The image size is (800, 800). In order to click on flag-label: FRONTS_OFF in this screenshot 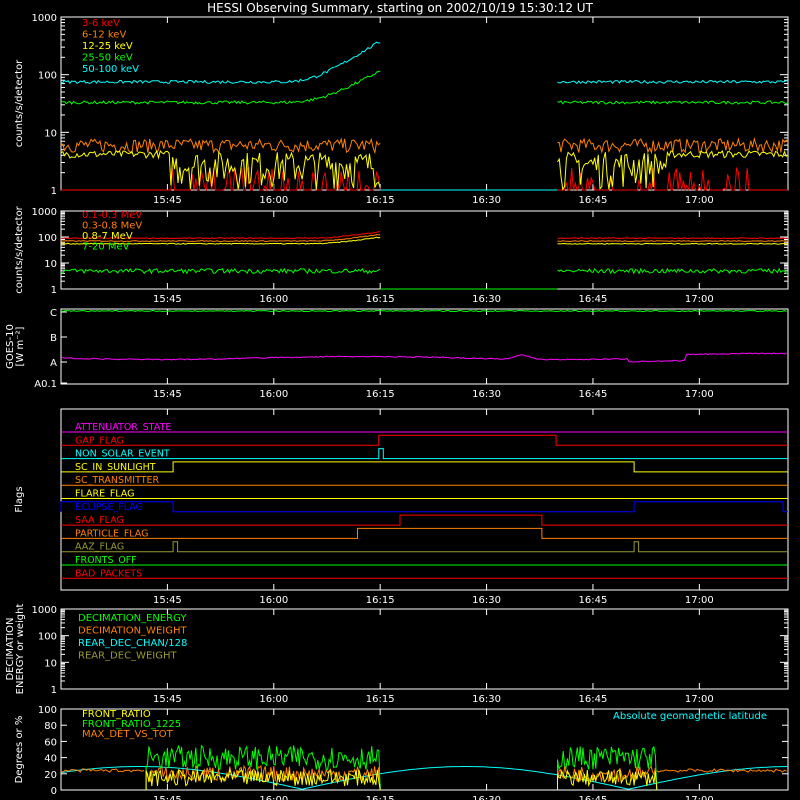, I will do `click(106, 560)`.